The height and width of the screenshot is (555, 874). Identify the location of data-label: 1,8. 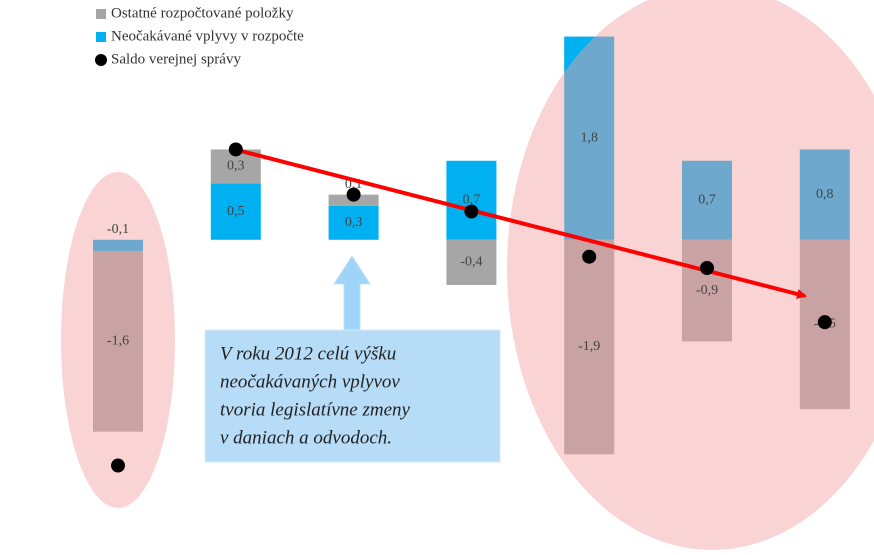
(589, 137).